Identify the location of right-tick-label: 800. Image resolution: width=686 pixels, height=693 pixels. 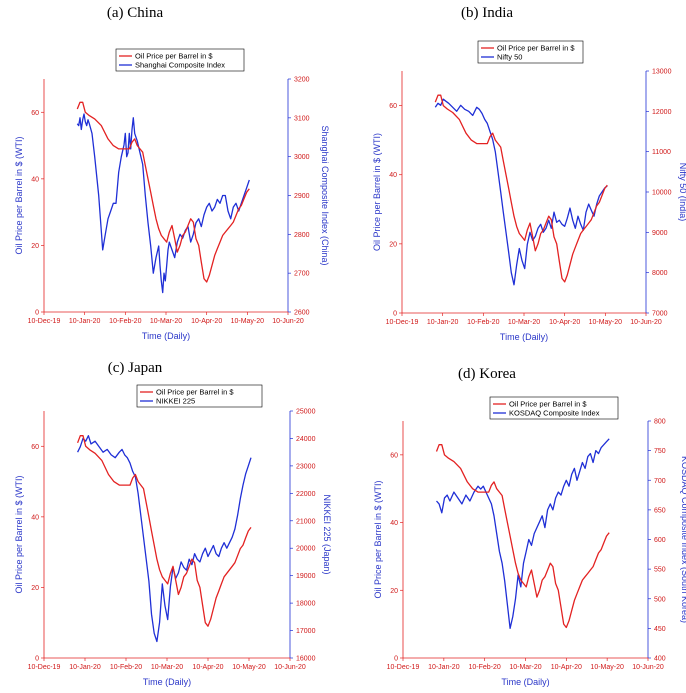
(660, 422).